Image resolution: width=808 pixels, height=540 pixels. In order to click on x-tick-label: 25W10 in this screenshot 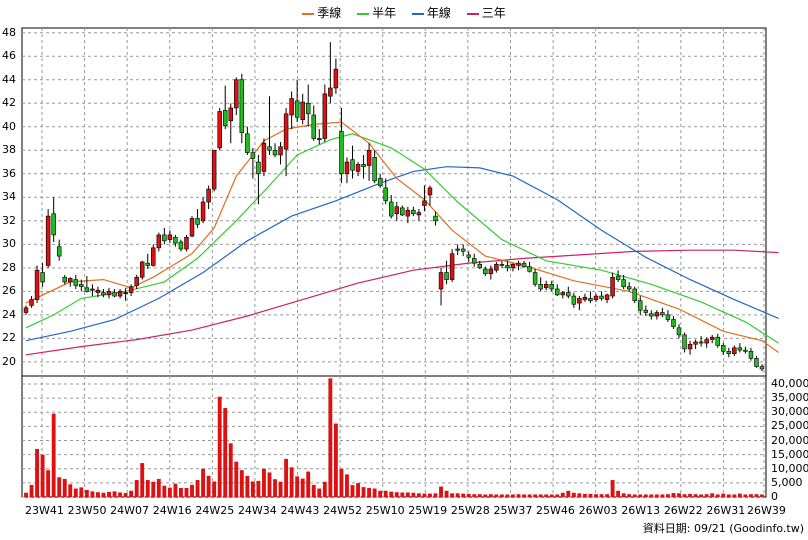, I will do `click(385, 510)`.